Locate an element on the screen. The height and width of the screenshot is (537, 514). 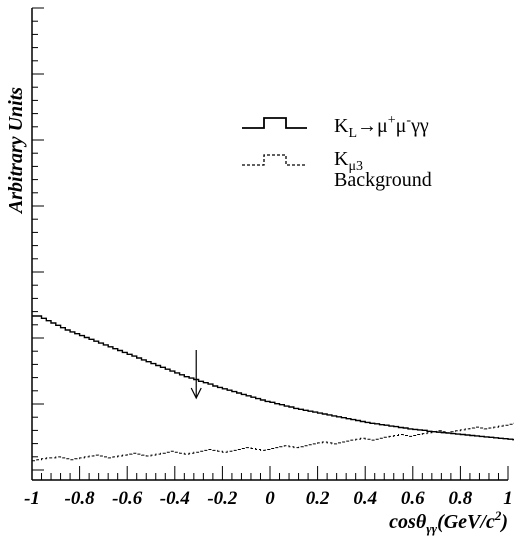
legend-signal-arrow: → is located at coordinates (367, 126).